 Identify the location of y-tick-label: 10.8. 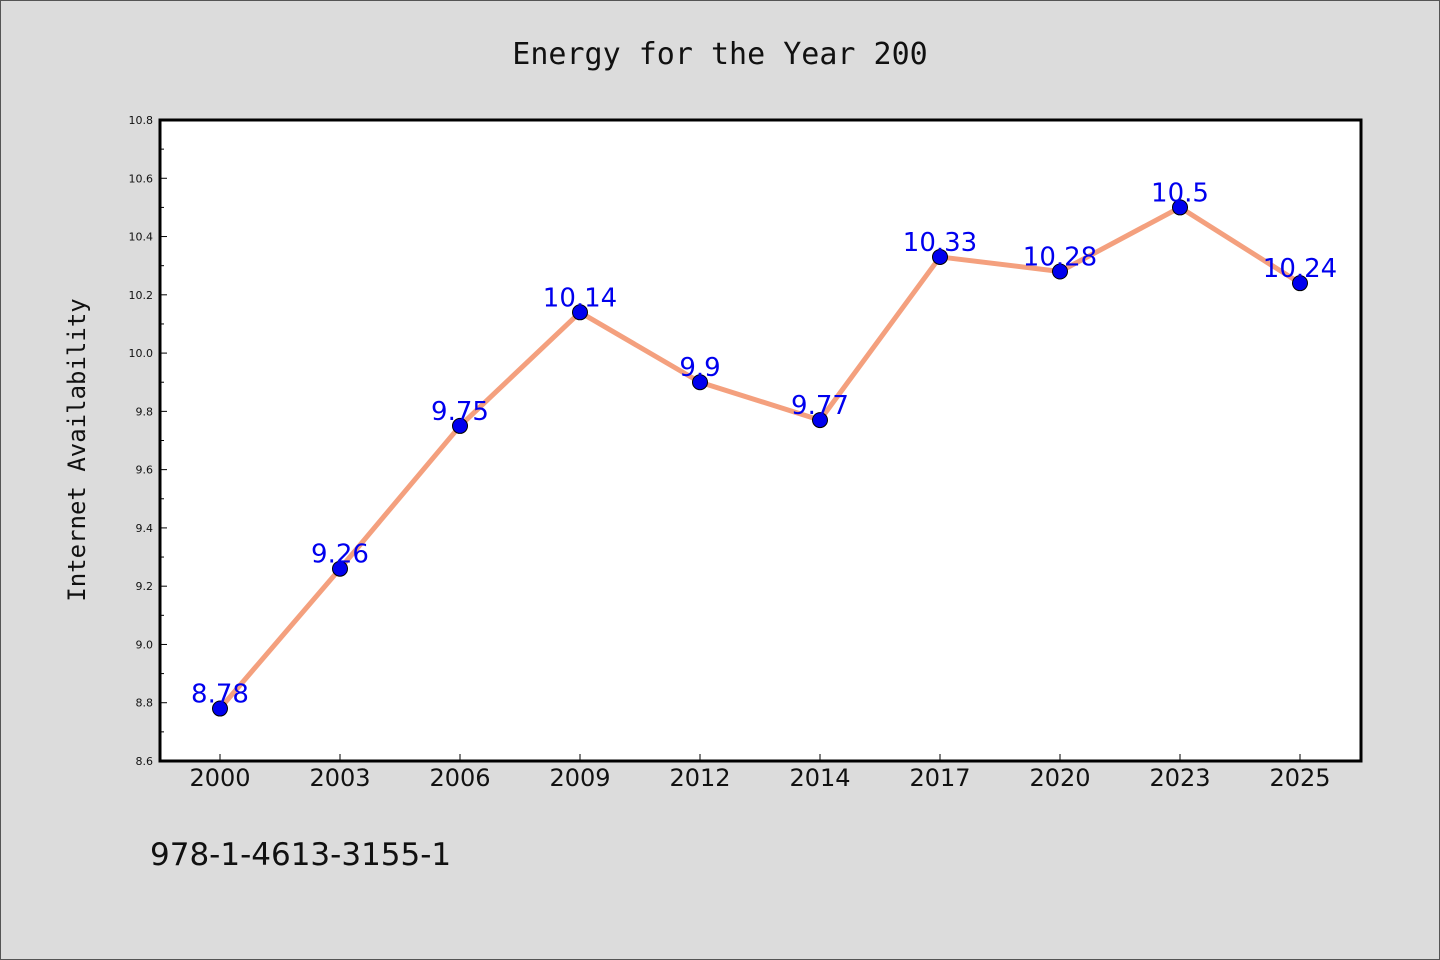
(141, 120).